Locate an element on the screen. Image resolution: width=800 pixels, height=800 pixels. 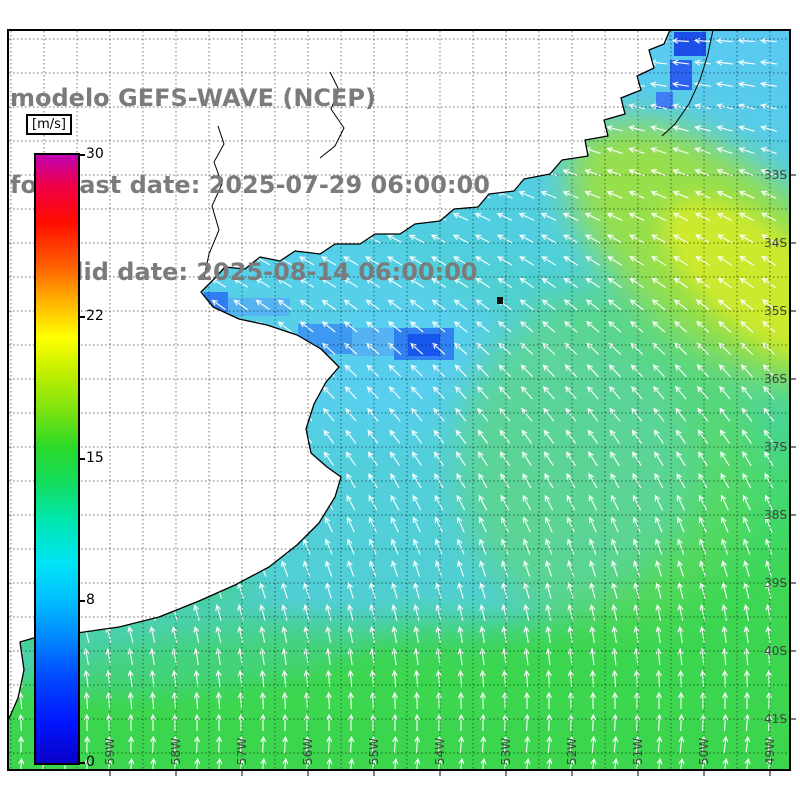
lon-label: 59W is located at coordinates (110, 751).